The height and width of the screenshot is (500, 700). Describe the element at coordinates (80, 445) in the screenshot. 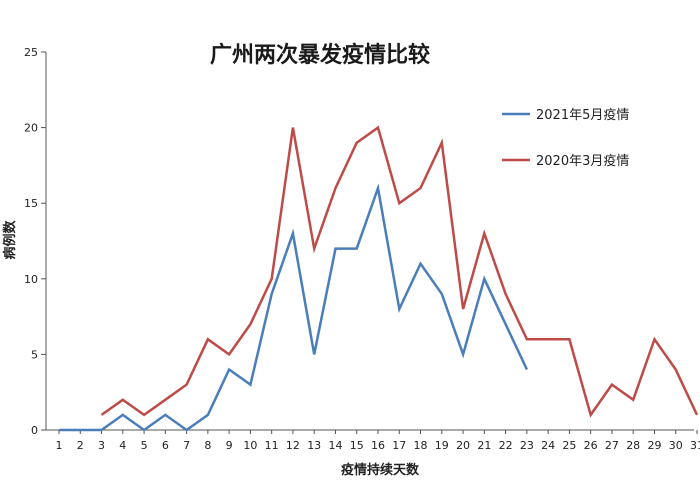

I see `x-tick-label: 2` at that location.